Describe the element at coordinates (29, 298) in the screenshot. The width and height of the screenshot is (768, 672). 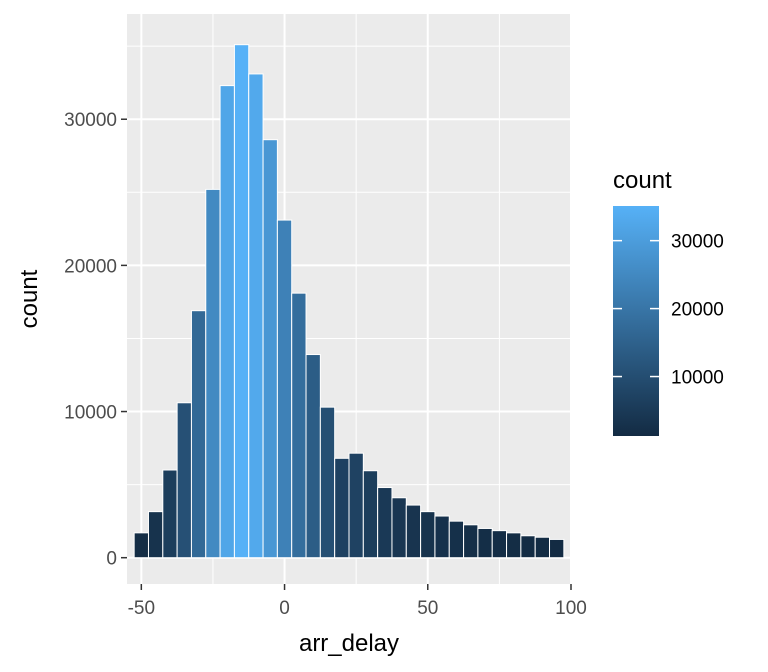
I see `y-axis-title: count` at that location.